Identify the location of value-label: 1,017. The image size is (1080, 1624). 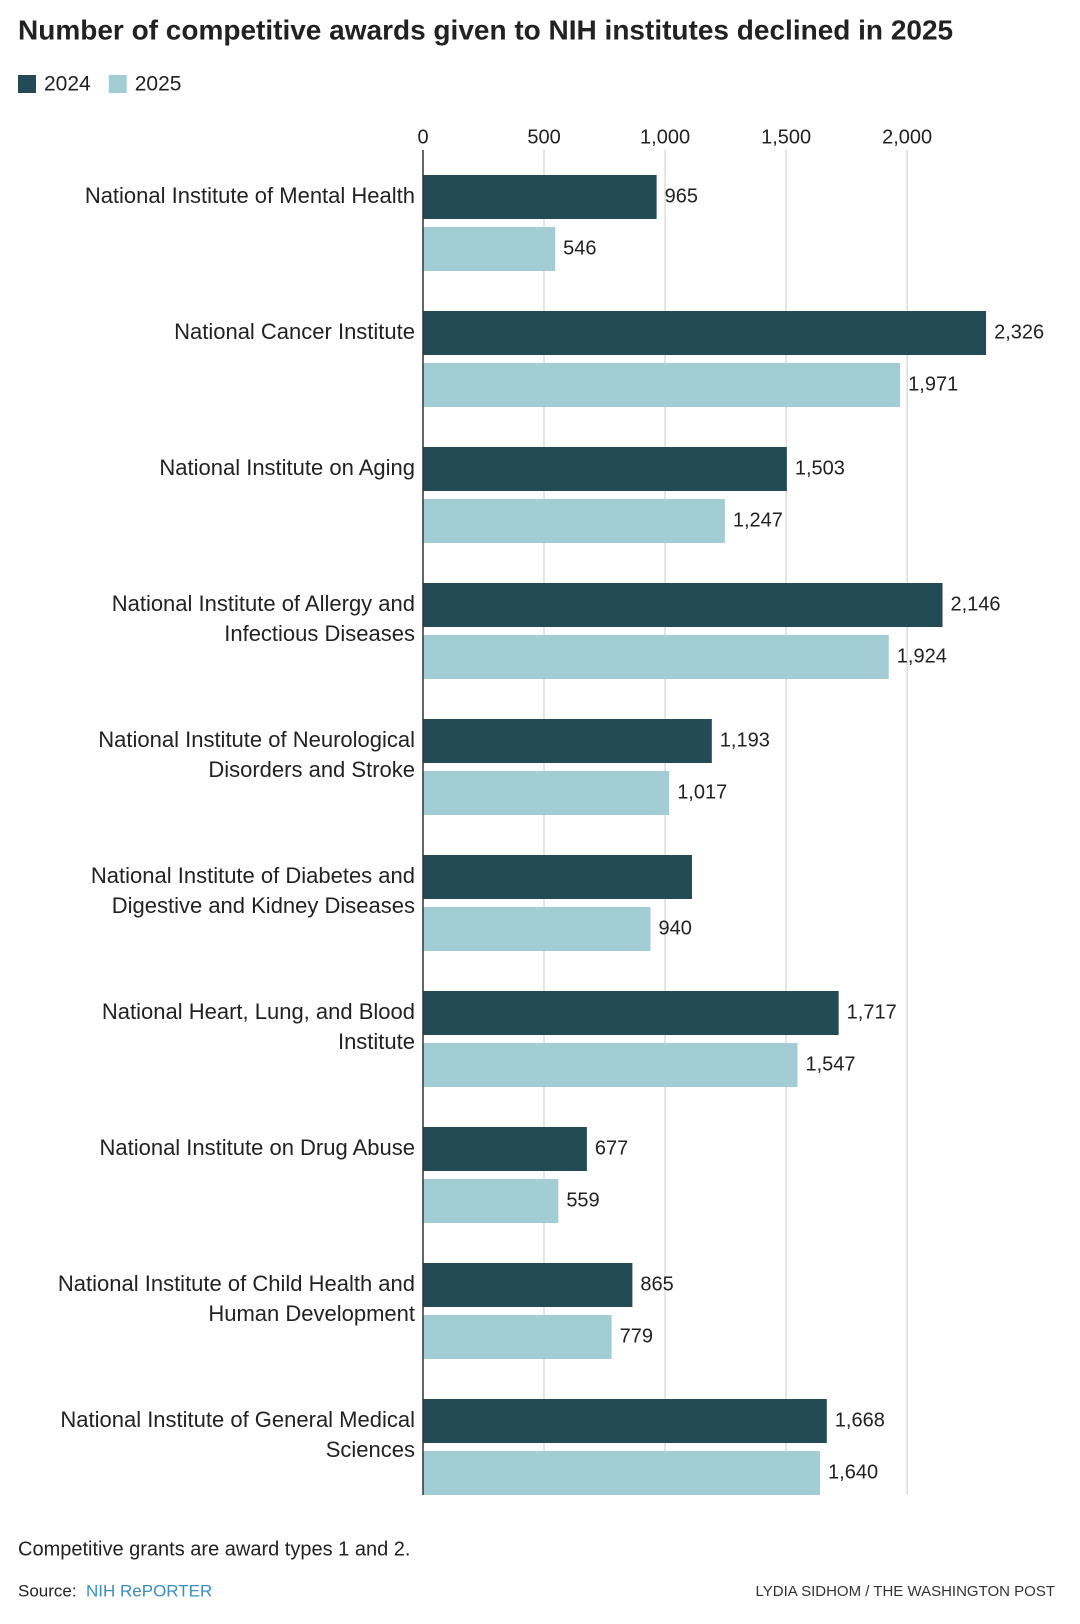
(702, 792).